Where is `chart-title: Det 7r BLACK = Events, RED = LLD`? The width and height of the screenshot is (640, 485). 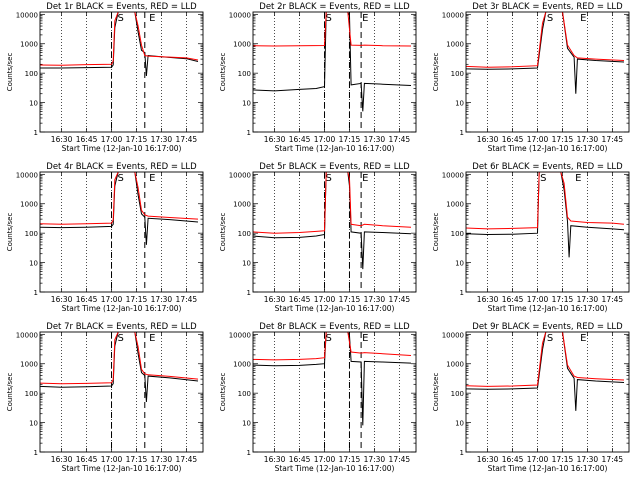 chart-title: Det 7r BLACK = Events, RED = LLD is located at coordinates (121, 327).